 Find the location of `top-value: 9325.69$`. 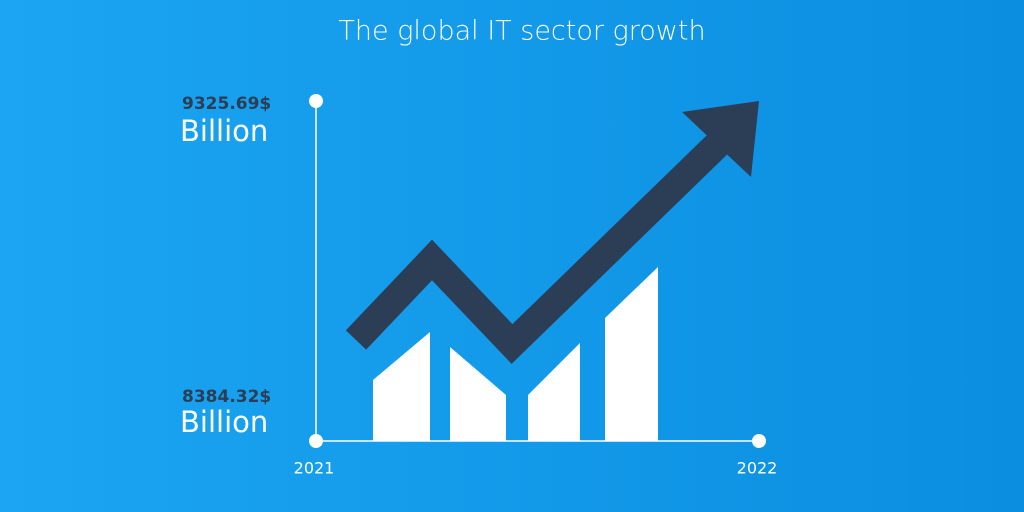

top-value: 9325.69$ is located at coordinates (226, 104).